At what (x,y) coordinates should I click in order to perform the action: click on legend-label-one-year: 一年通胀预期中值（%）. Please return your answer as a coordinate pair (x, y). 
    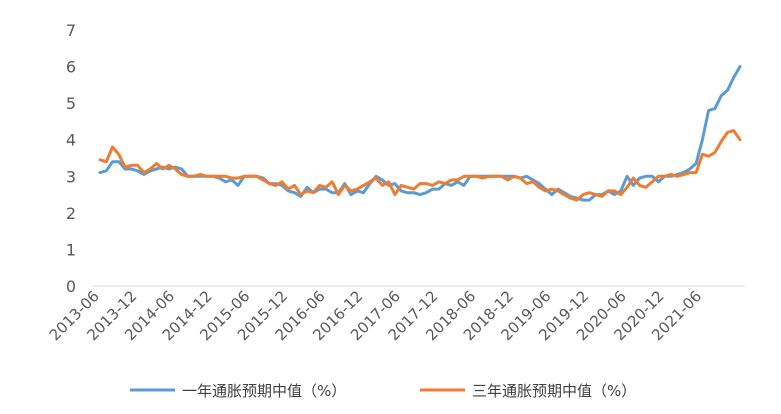
    Looking at the image, I should click on (264, 391).